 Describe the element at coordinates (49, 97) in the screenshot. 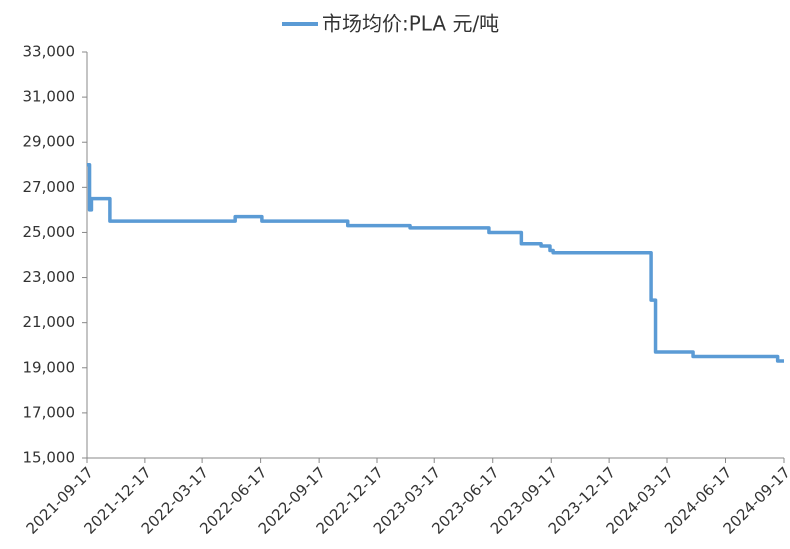

I see `y-tick-label: 31,000` at that location.